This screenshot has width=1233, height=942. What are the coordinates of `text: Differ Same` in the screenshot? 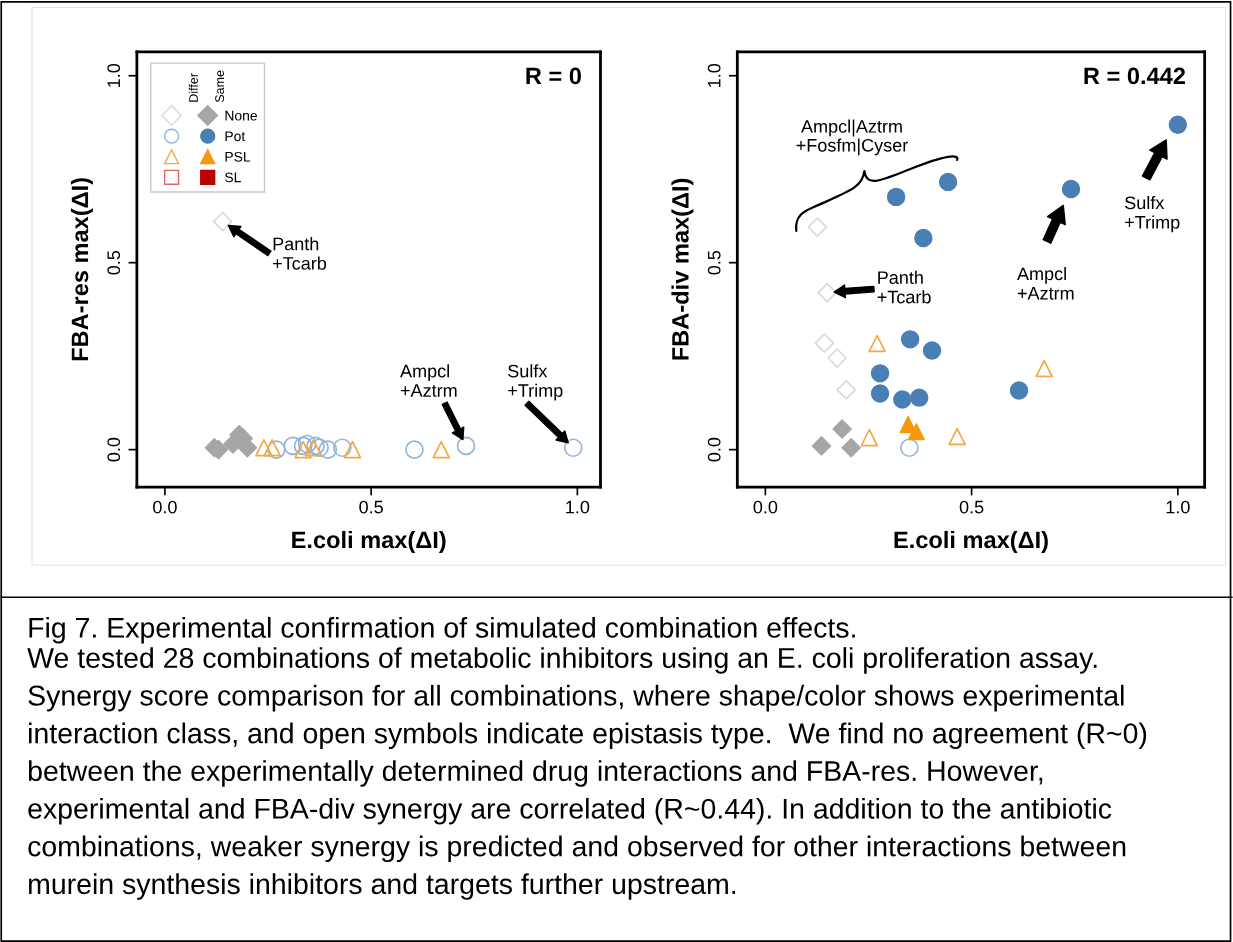 It's located at (206, 86).